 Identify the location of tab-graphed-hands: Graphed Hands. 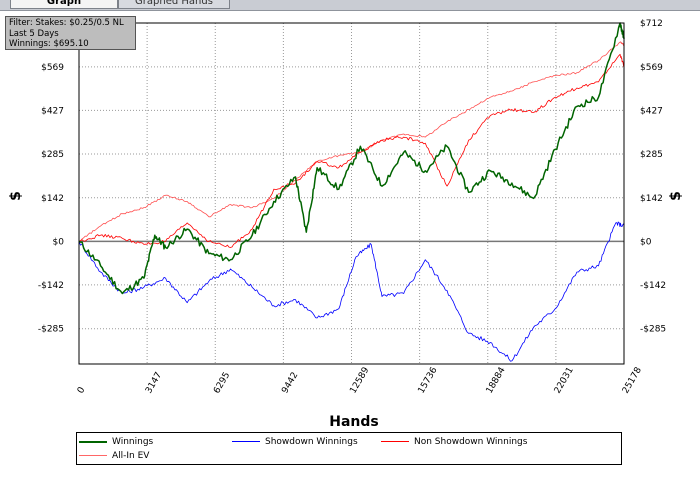
(174, 4).